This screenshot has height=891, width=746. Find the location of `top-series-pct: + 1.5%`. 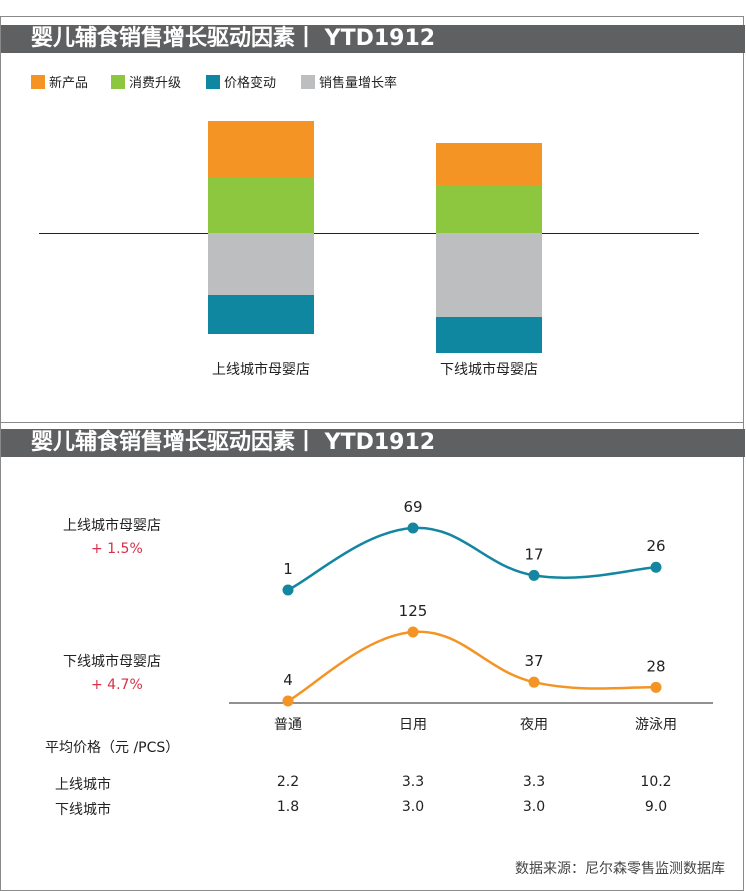

top-series-pct: + 1.5% is located at coordinates (117, 549).